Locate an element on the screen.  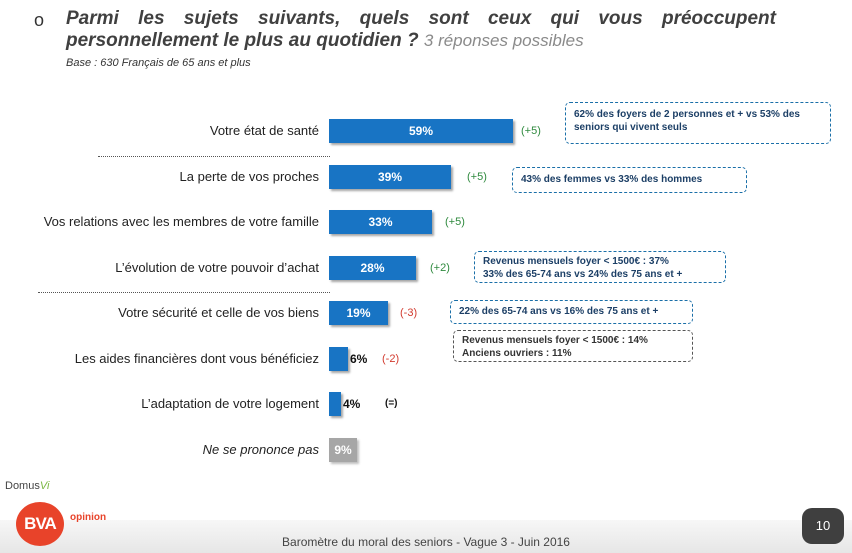
question-subtitle: 3 réponses possibles is located at coordinates (503, 40).